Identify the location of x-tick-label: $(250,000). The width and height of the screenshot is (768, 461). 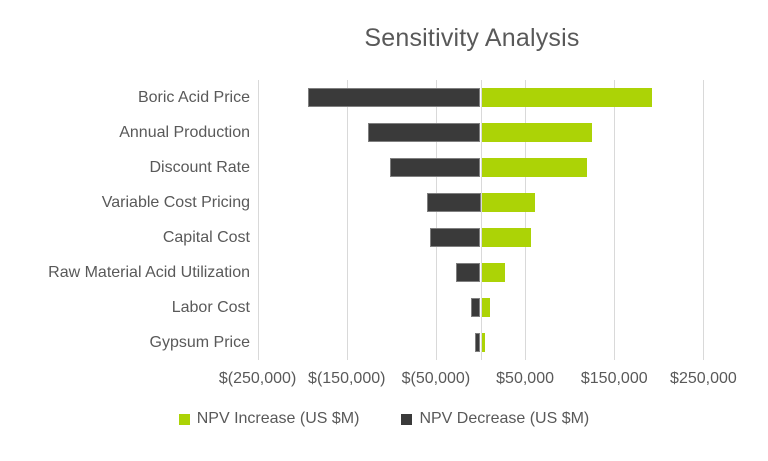
(257, 378).